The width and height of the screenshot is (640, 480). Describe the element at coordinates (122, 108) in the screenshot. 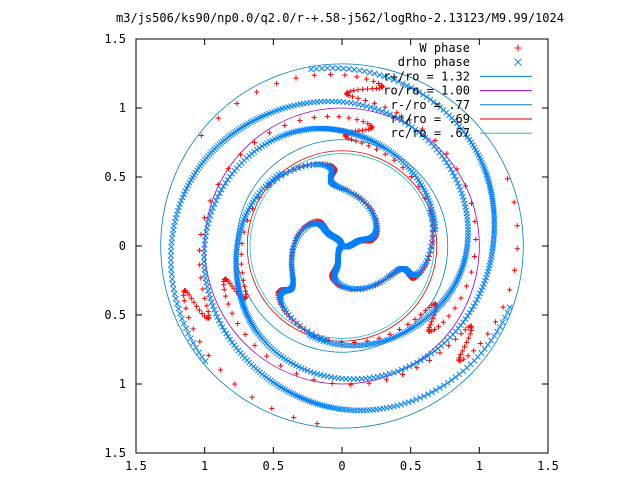

I see `y-tick-label: 1` at that location.